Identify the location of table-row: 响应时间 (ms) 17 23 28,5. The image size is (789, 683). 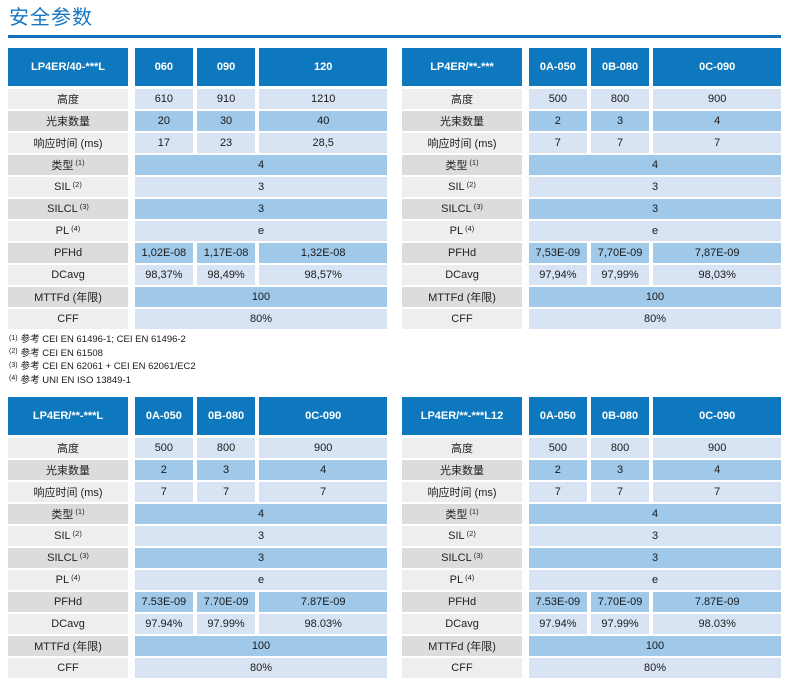
(197, 143).